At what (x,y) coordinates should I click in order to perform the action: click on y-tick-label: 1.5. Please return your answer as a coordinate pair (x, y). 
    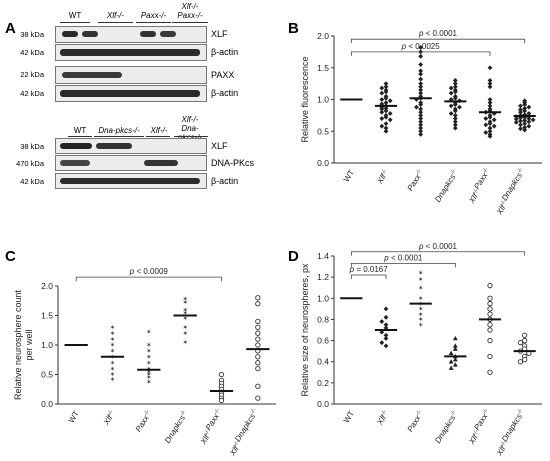
    Looking at the image, I should click on (47, 316).